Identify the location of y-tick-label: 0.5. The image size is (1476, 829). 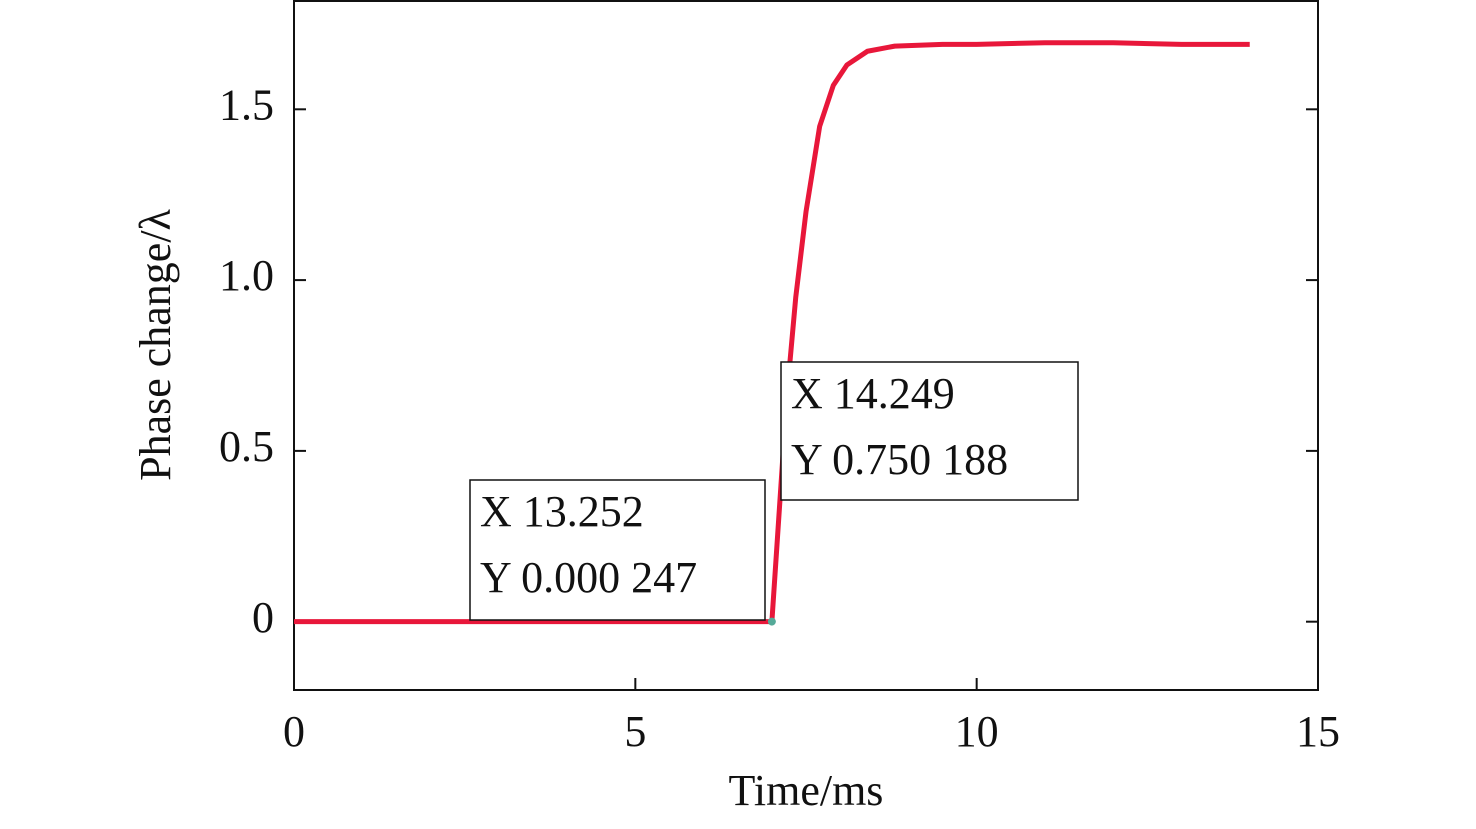
(246, 446).